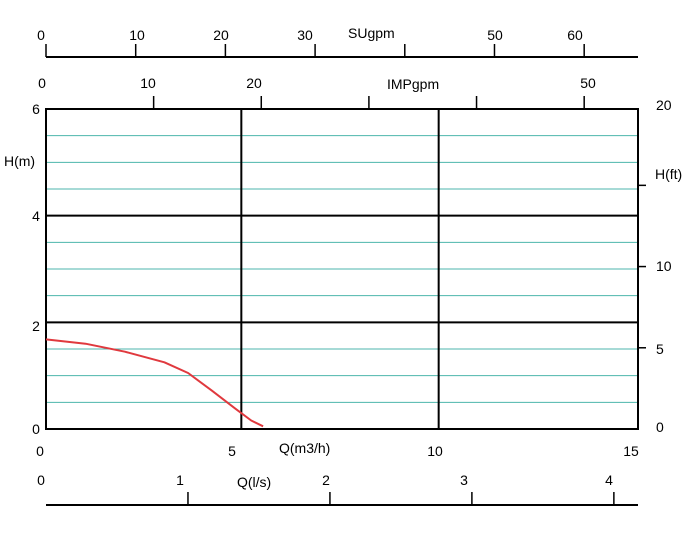  Describe the element at coordinates (413, 84) in the screenshot. I see `impgpm-axis-label: IMPgpm` at that location.